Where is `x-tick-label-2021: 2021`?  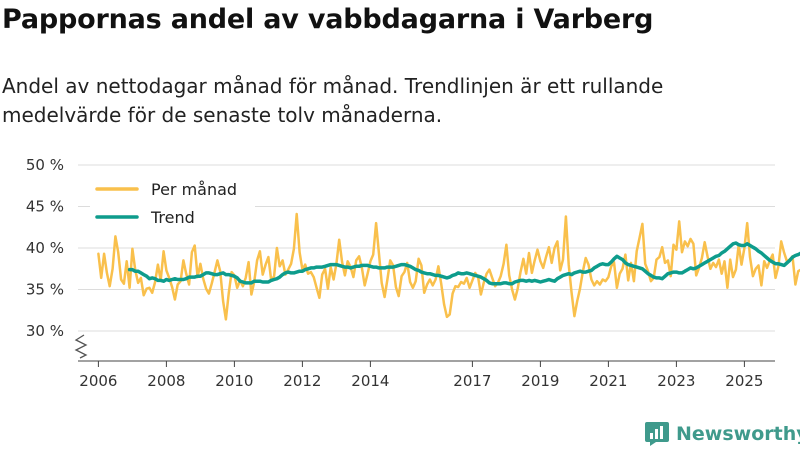 x-tick-label-2021: 2021 is located at coordinates (608, 381).